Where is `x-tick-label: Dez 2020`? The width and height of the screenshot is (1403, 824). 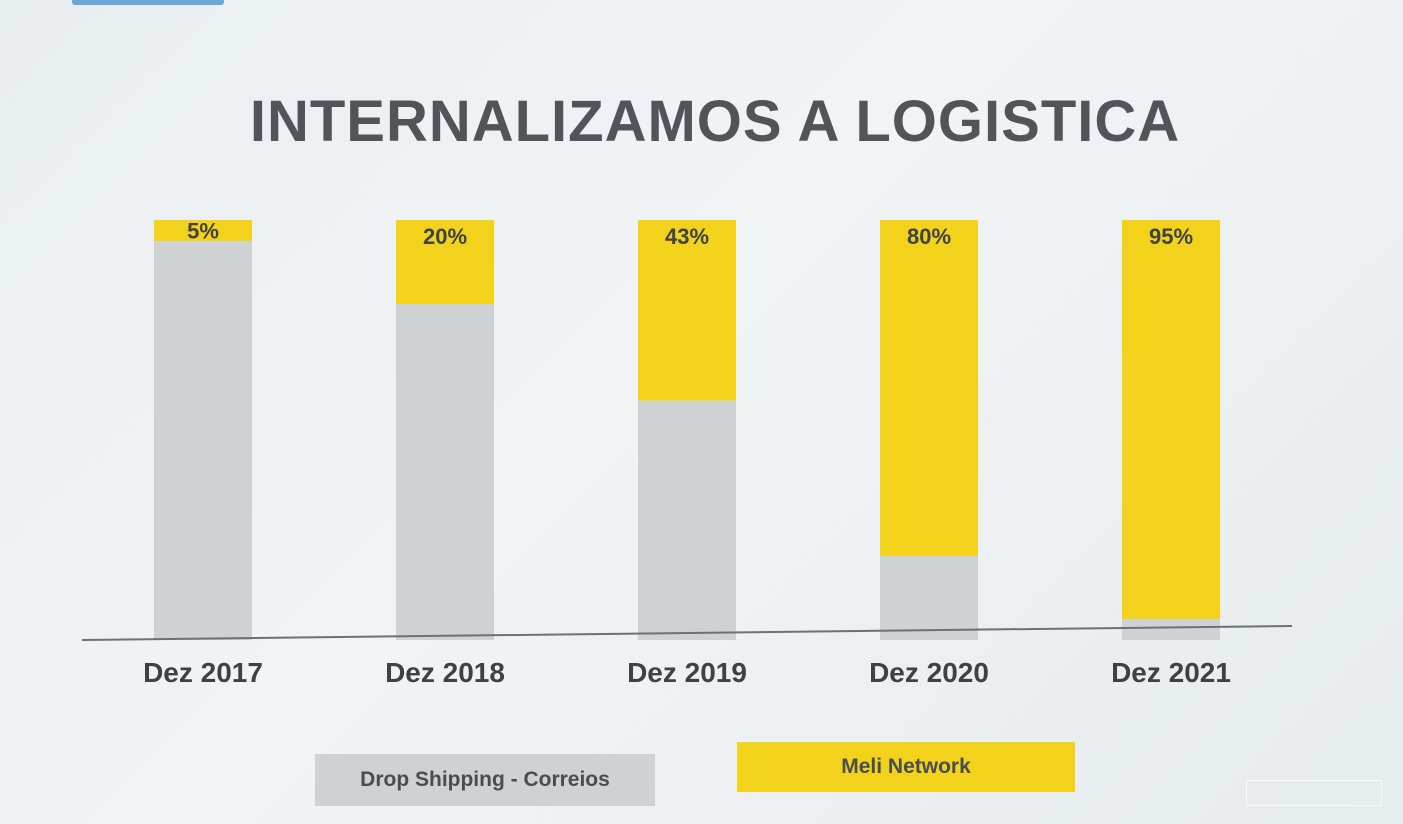
x-tick-label: Dez 2020 is located at coordinates (929, 672).